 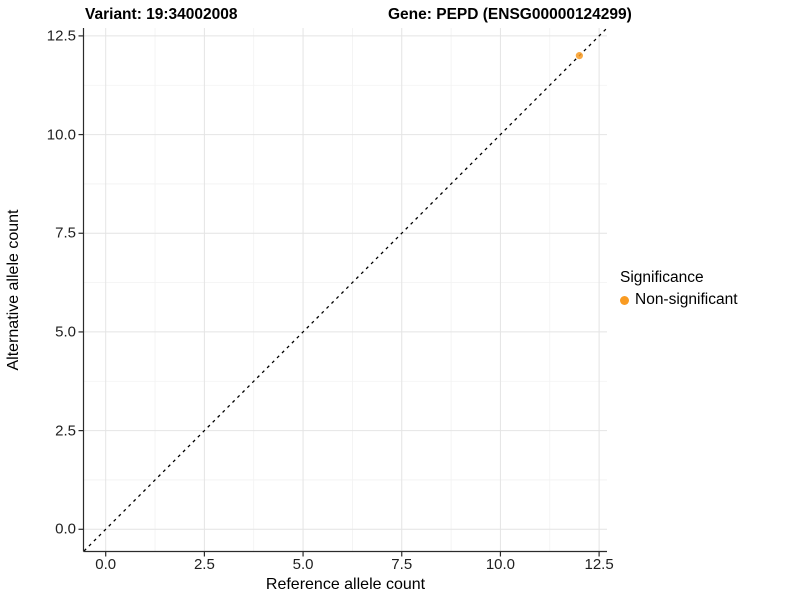 What do you see at coordinates (13, 290) in the screenshot?
I see `y-axis-title: Alternative allele count` at bounding box center [13, 290].